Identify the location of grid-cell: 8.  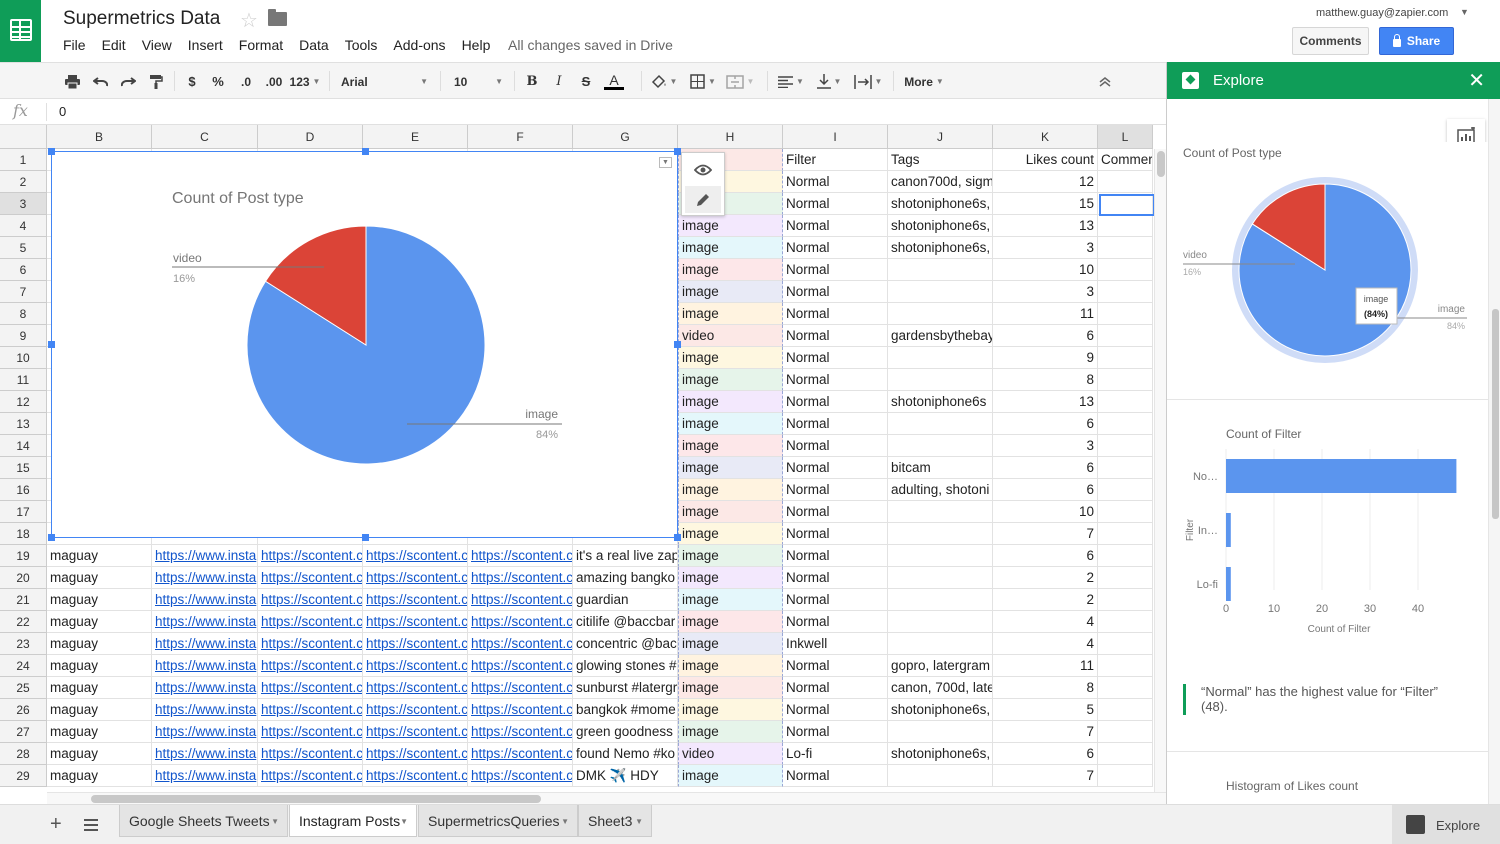
(1045, 688).